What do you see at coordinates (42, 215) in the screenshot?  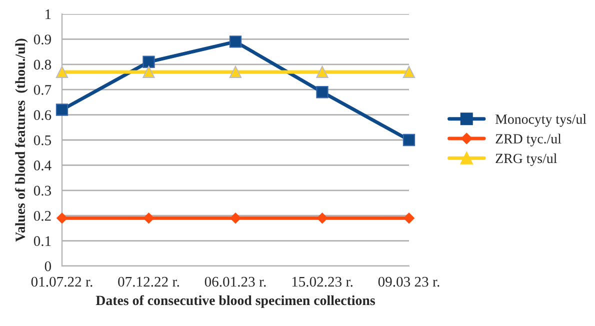 I see `y-tick-label: 0.2` at bounding box center [42, 215].